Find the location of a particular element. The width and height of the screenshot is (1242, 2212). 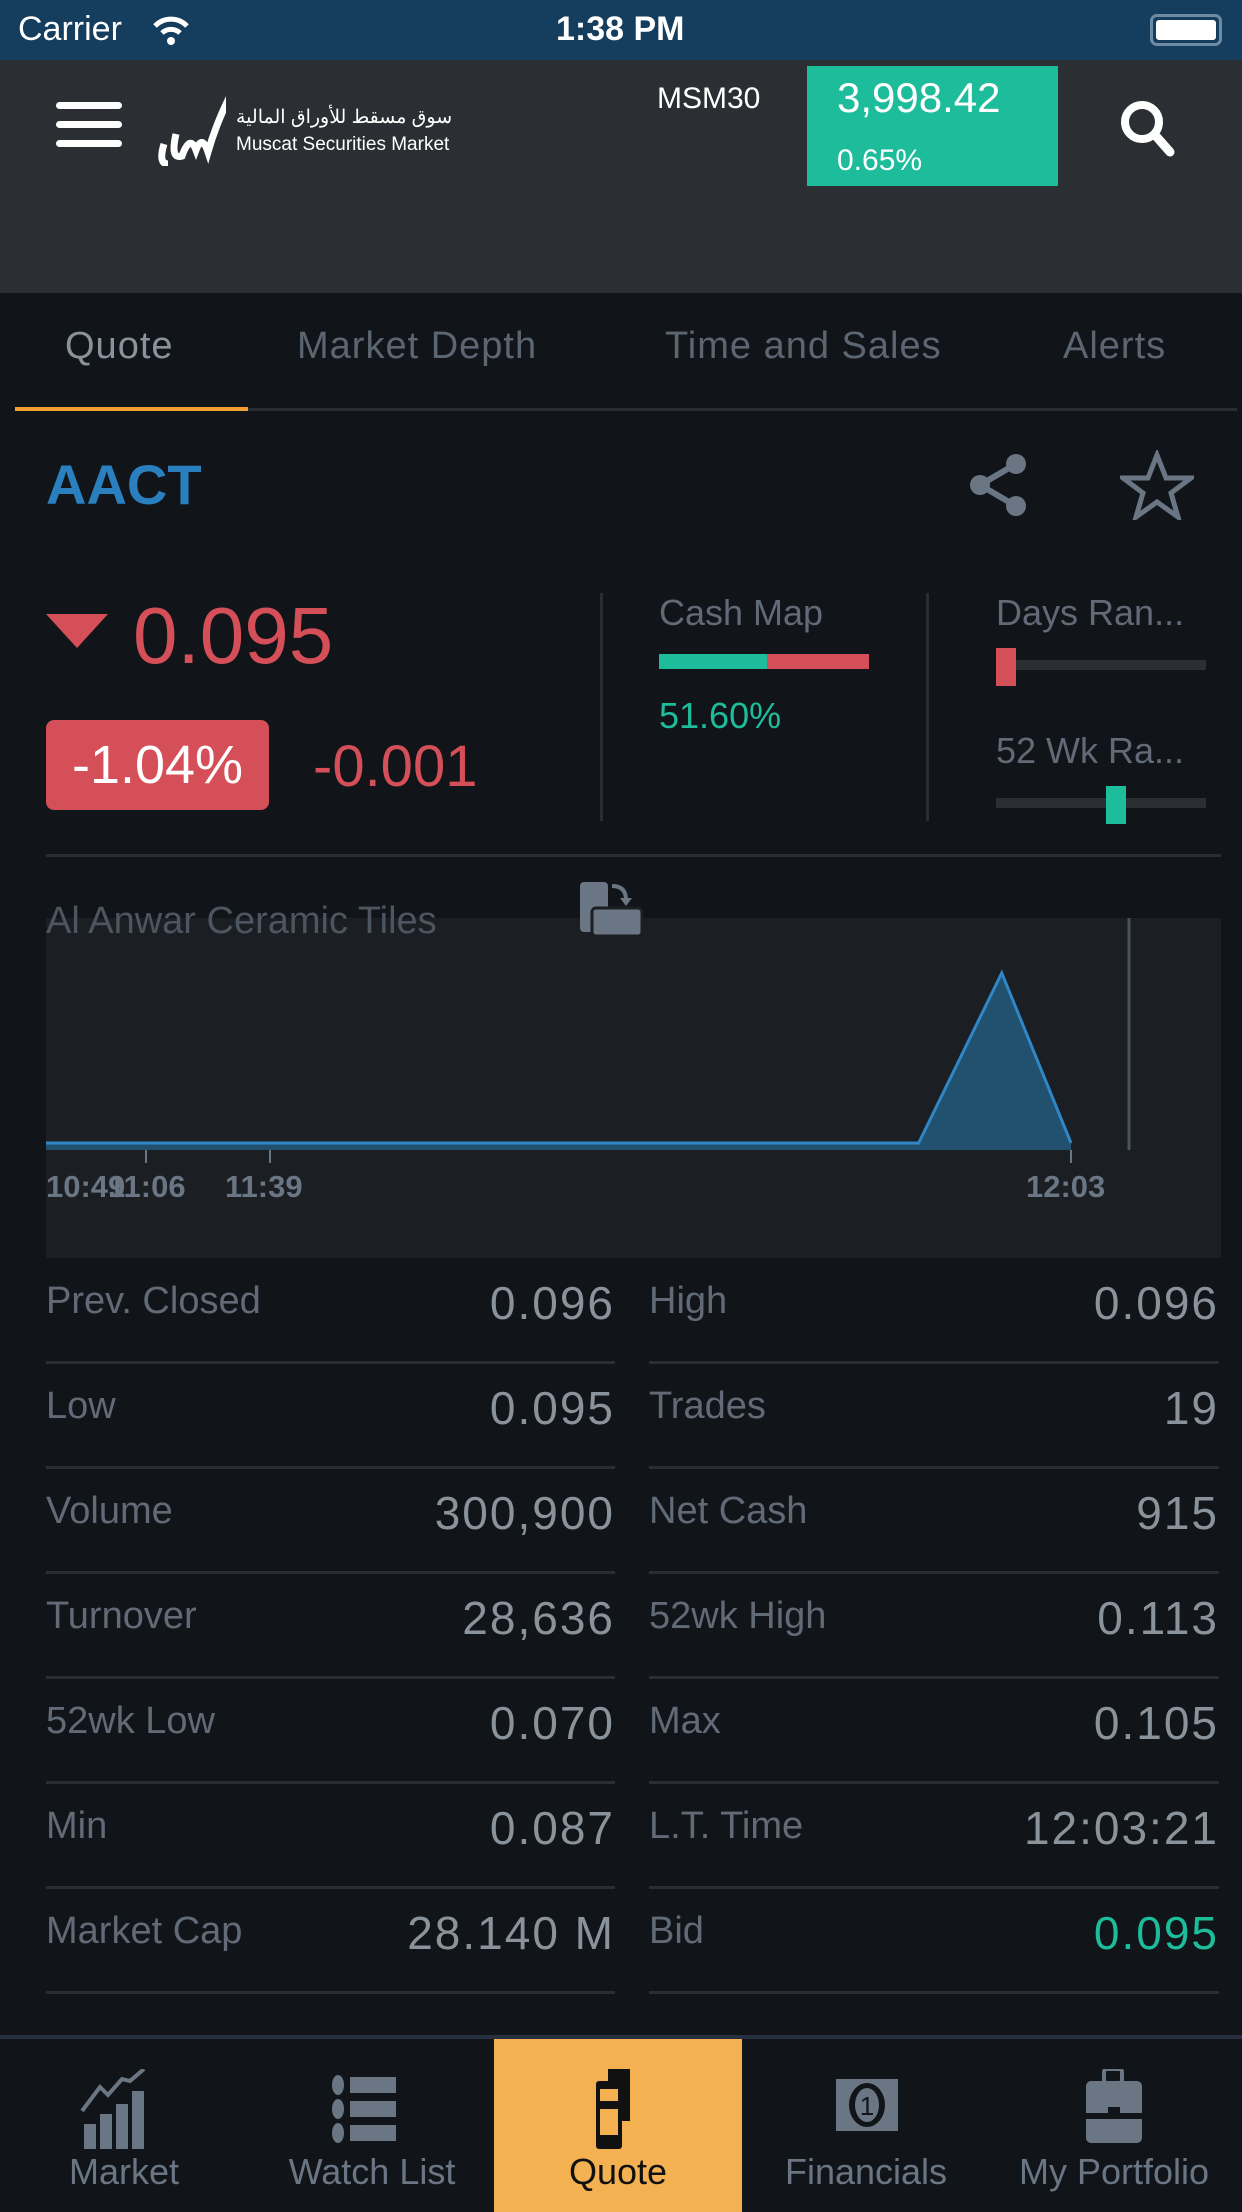

stat-value: 300,900 is located at coordinates (524, 1513).